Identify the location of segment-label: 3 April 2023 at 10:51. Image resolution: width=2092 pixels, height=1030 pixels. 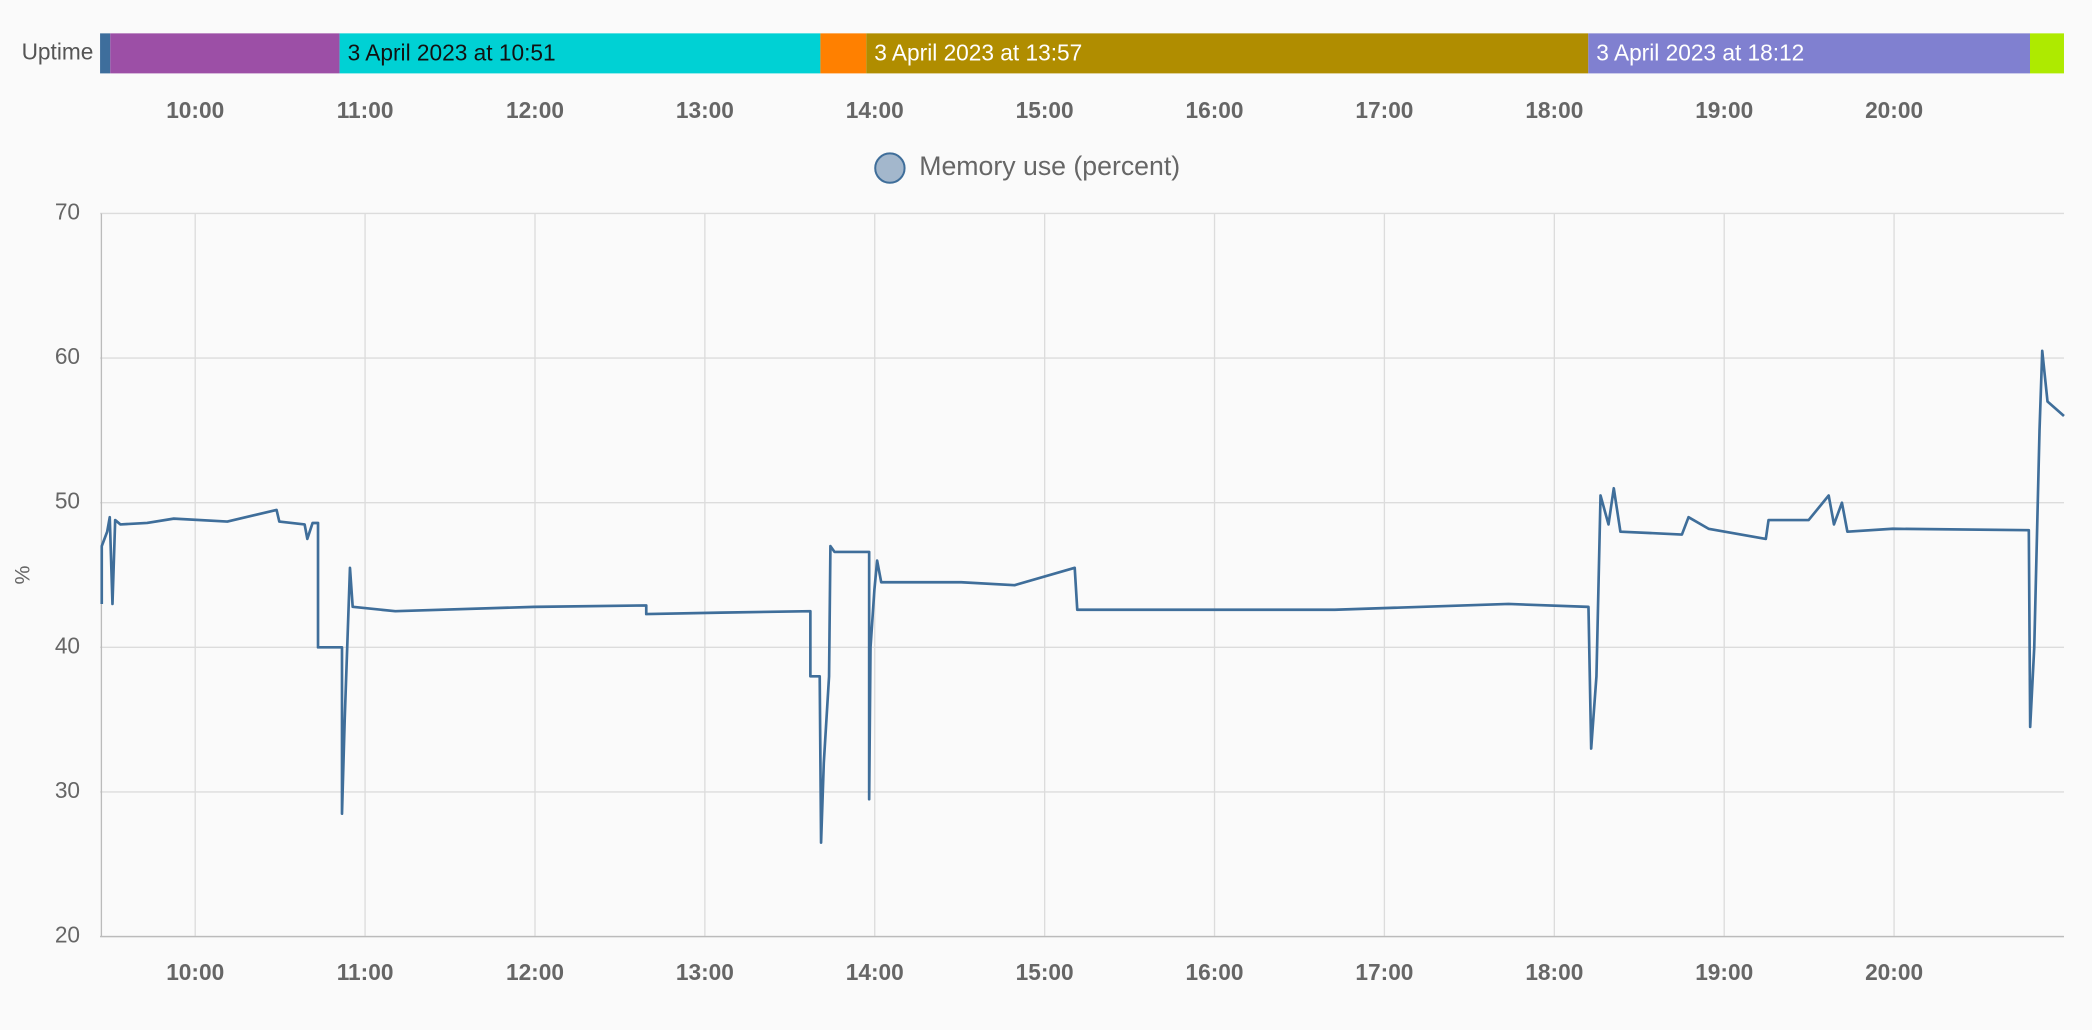
(452, 53).